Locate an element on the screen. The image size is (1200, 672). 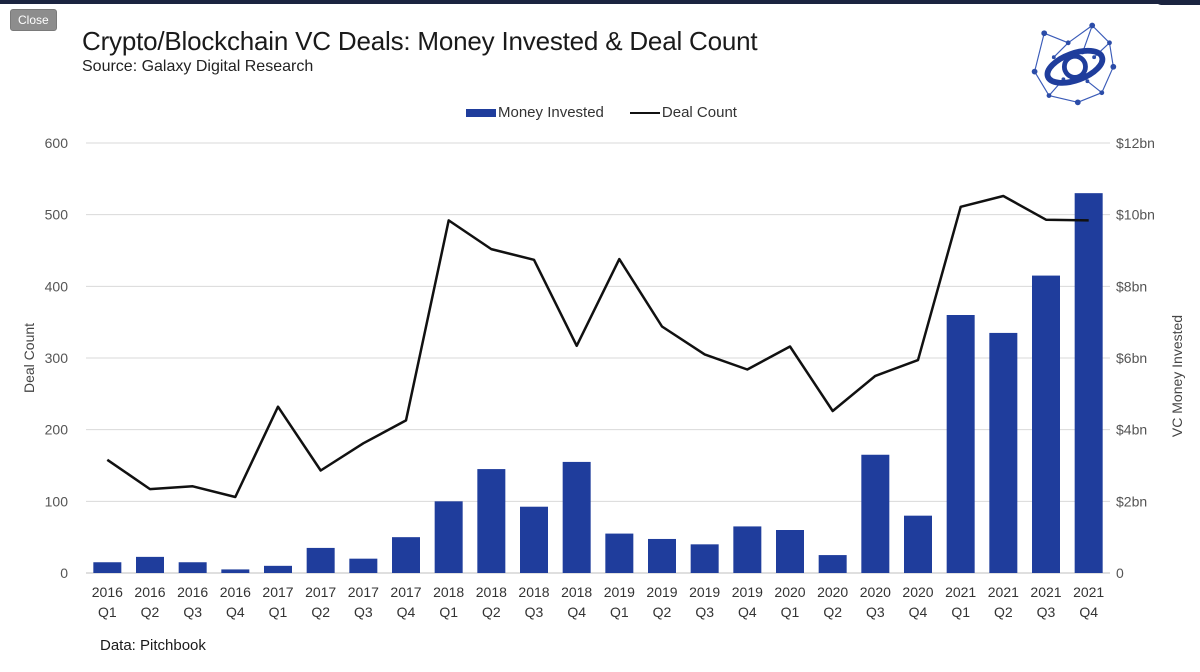
close-button: Close is located at coordinates (33, 20).